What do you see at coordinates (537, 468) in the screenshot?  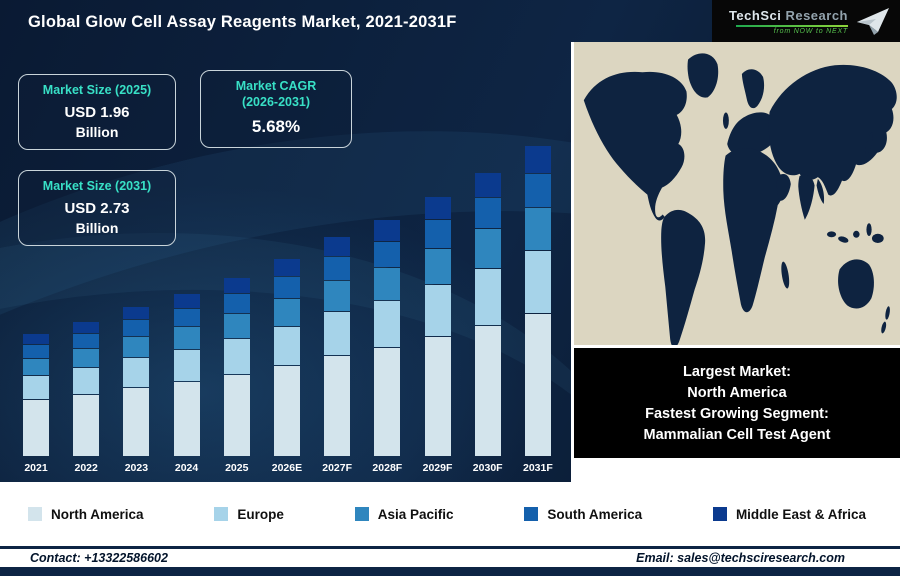 I see `x-axis-label: 2031F` at bounding box center [537, 468].